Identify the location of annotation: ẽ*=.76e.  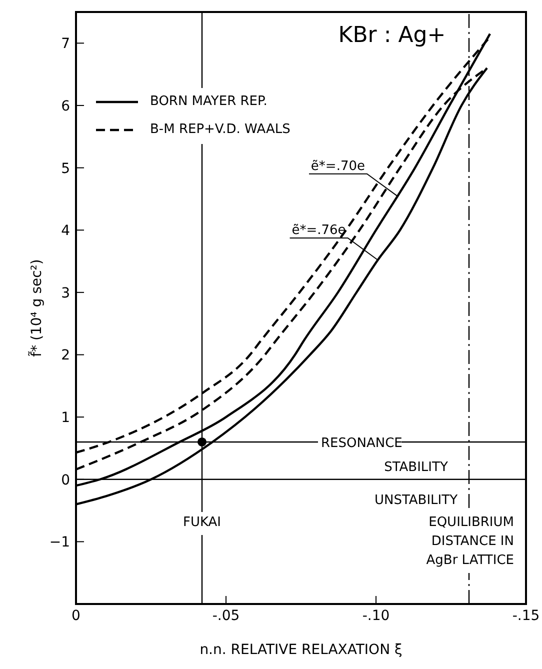
(319, 230).